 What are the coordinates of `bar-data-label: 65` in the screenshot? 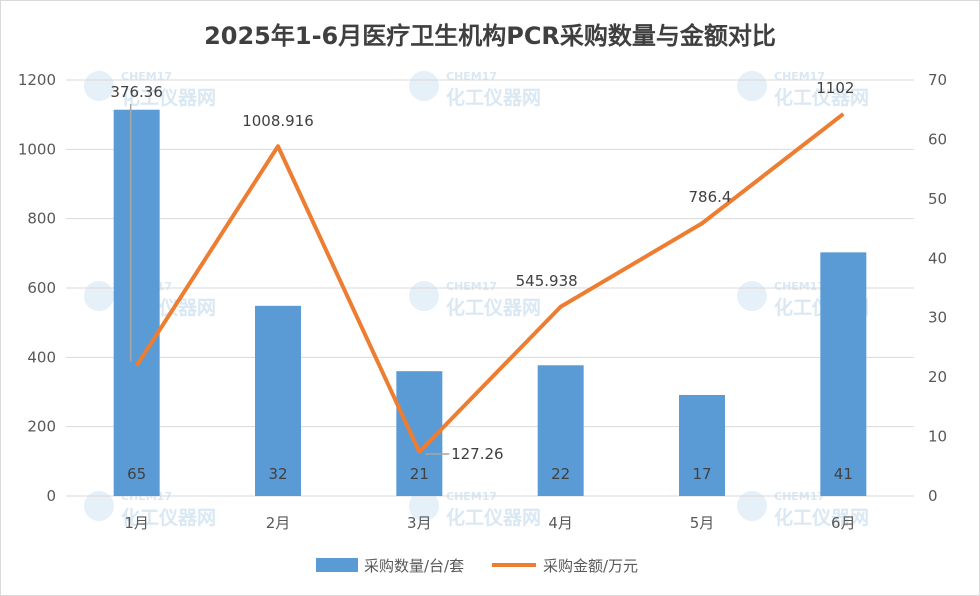 It's located at (136, 474).